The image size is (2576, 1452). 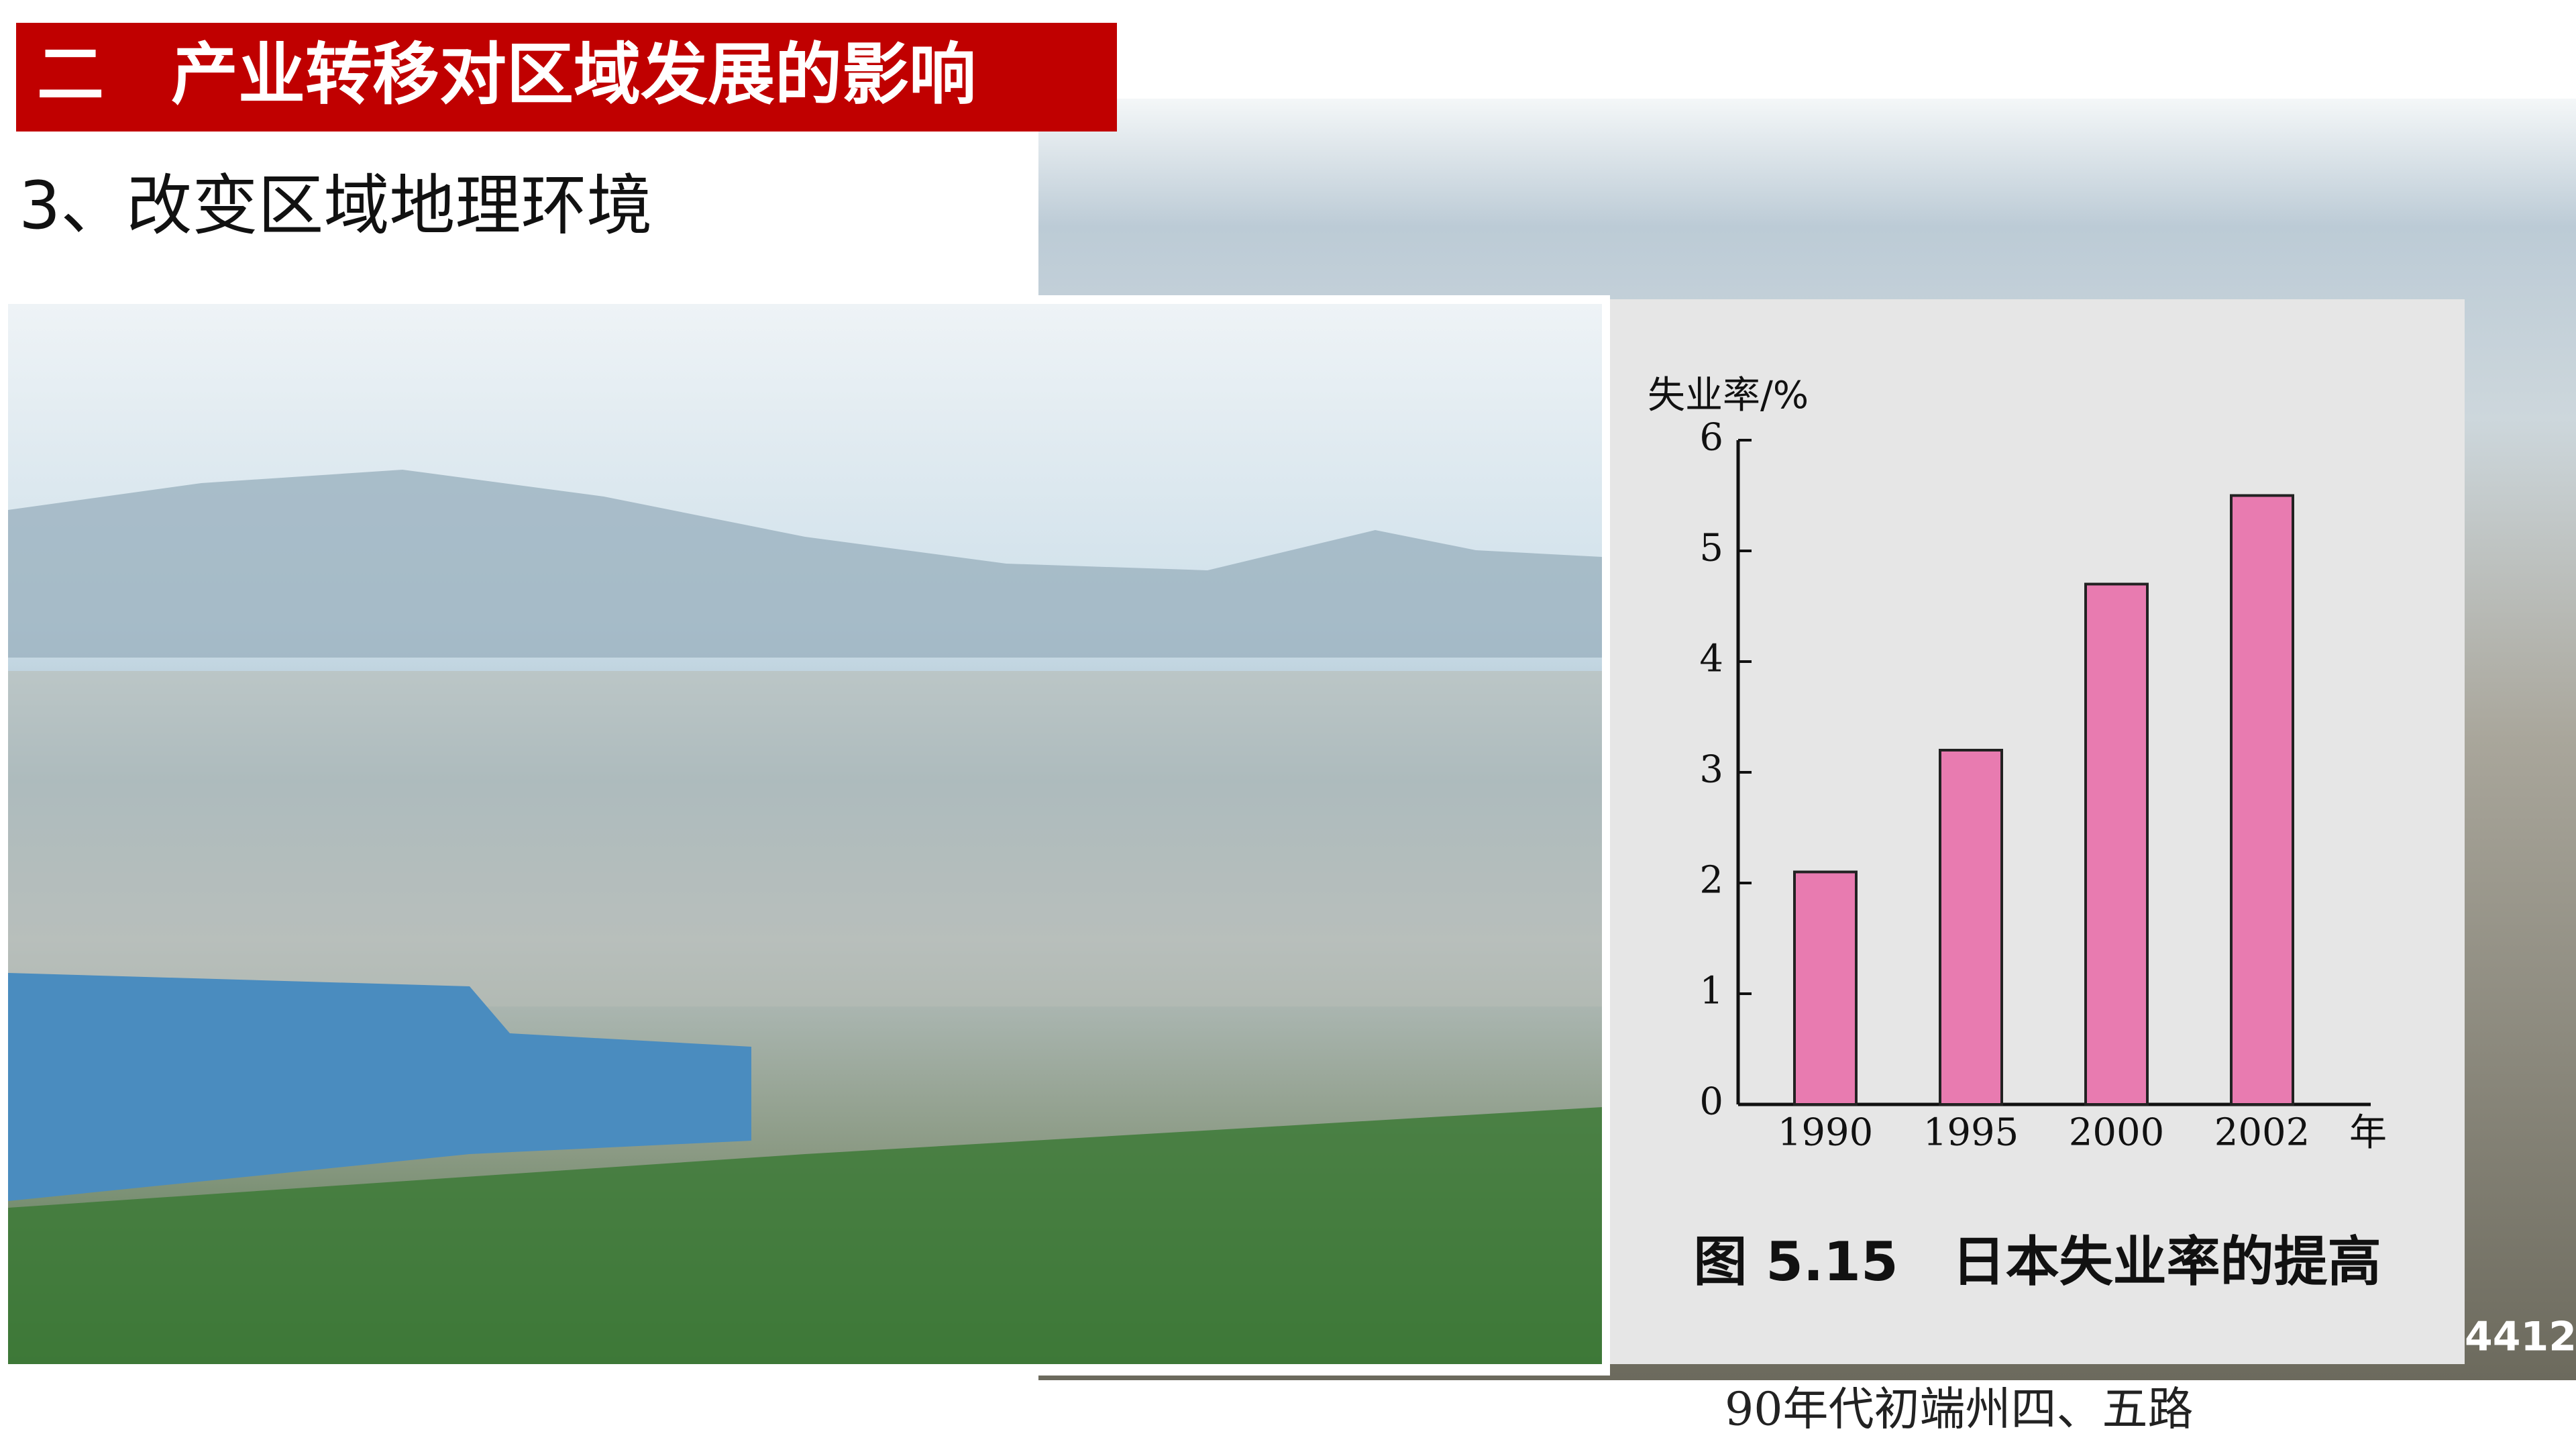 I want to click on x-tick-label: 2000, so click(x=2117, y=1133).